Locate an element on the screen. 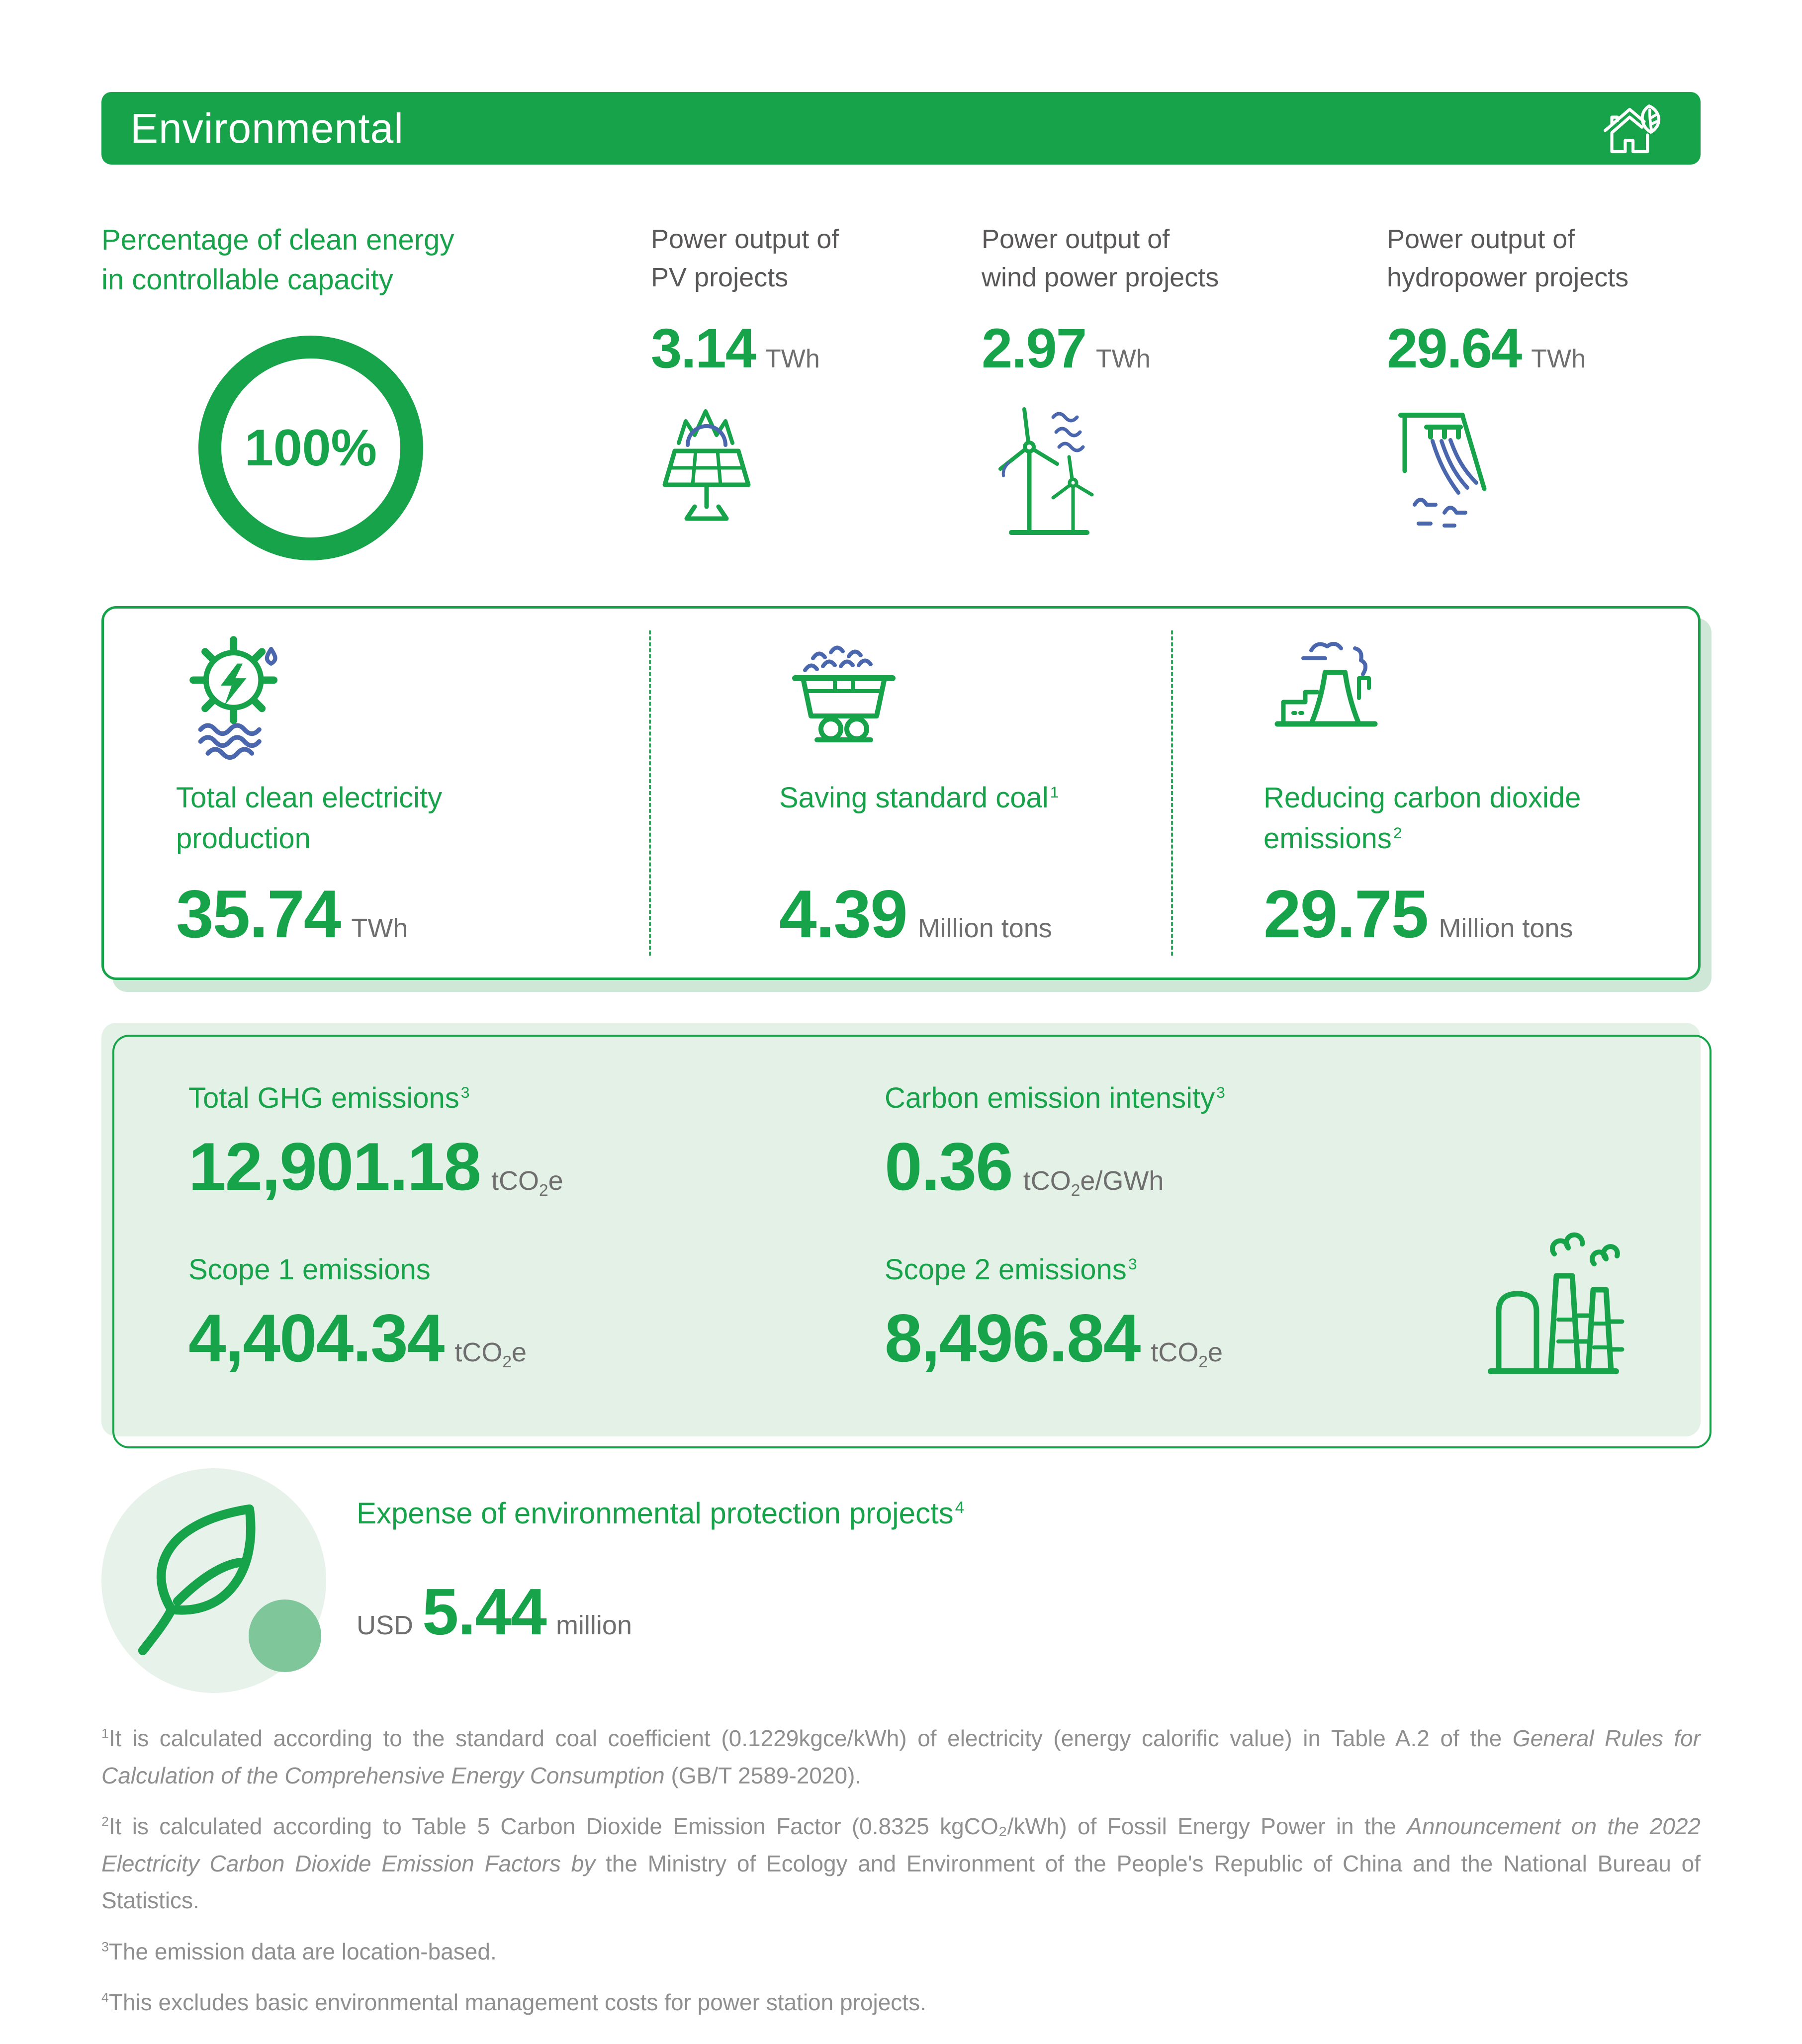 The width and height of the screenshot is (1802, 2044). scope2-value: 8,496.84 is located at coordinates (1013, 1338).